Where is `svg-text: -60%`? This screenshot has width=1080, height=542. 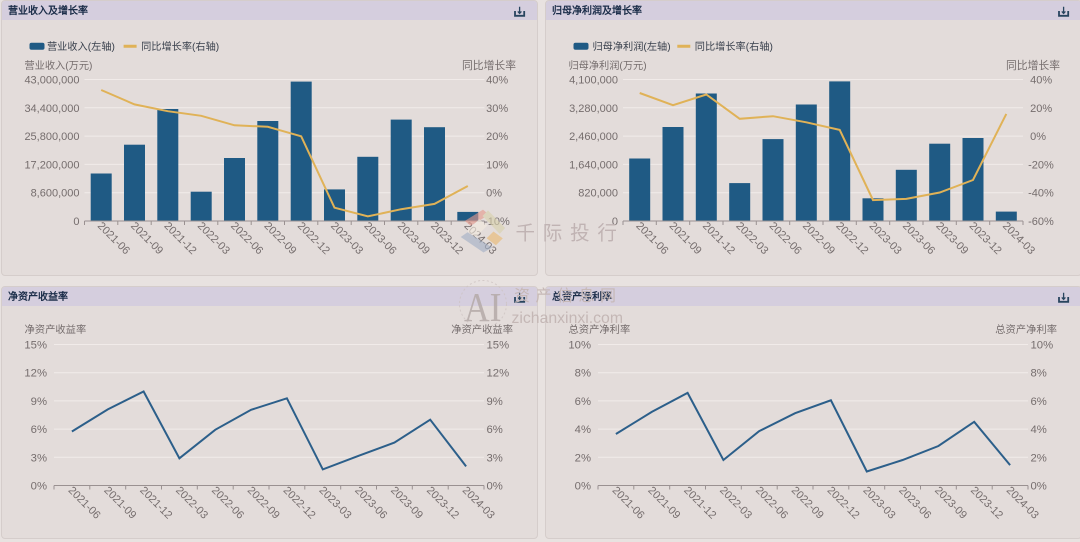 svg-text: -60% is located at coordinates (1041, 222).